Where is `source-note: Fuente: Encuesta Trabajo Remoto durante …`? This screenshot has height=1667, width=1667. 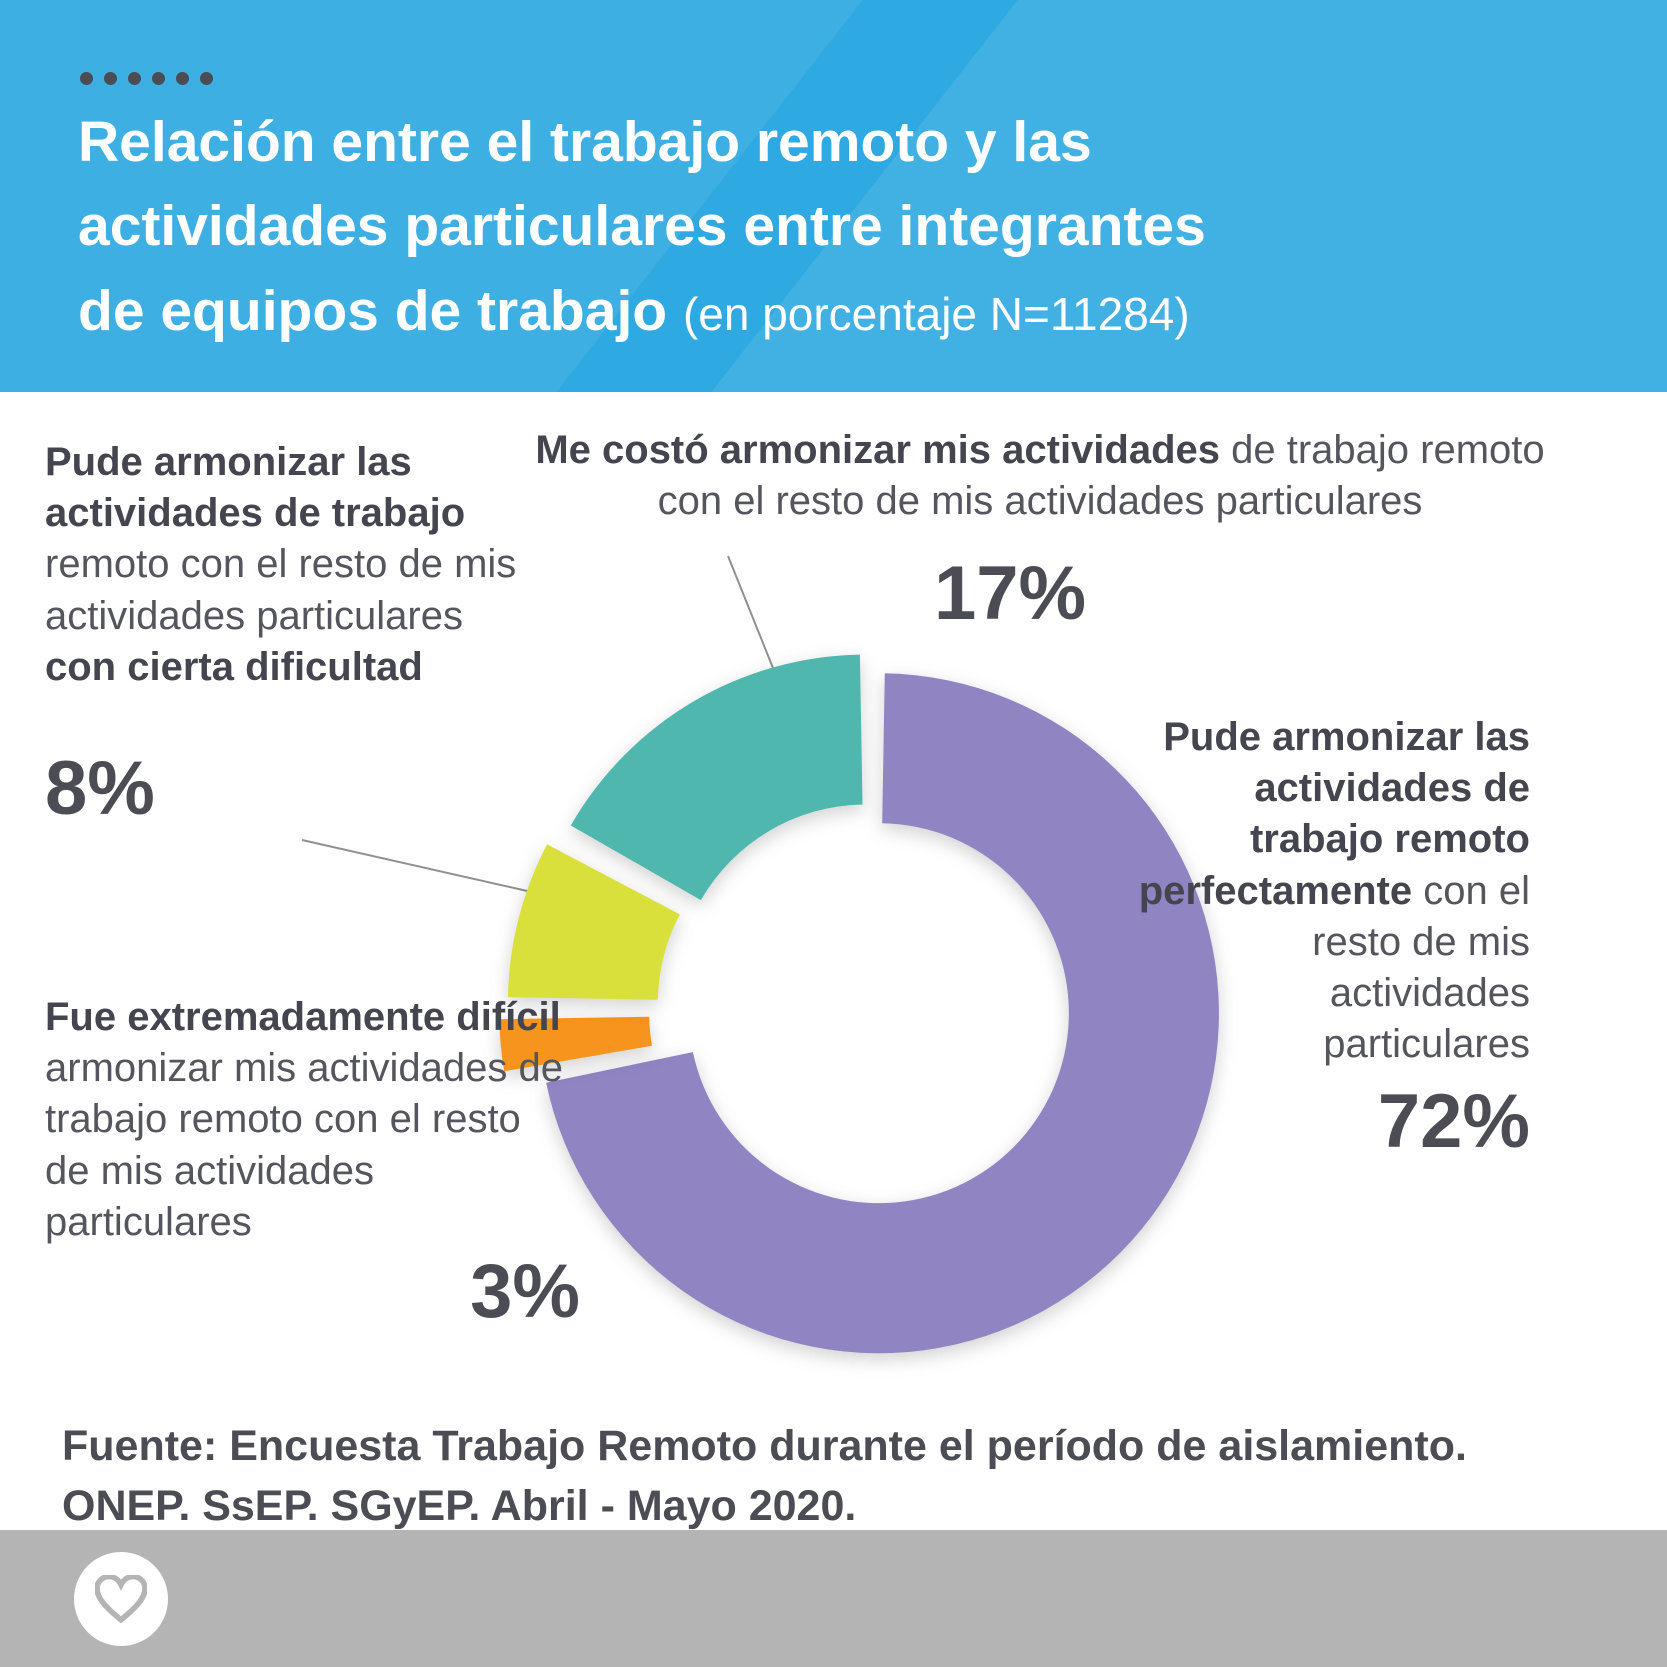
source-note: Fuente: Encuesta Trabajo Remoto durante … is located at coordinates (764, 1476).